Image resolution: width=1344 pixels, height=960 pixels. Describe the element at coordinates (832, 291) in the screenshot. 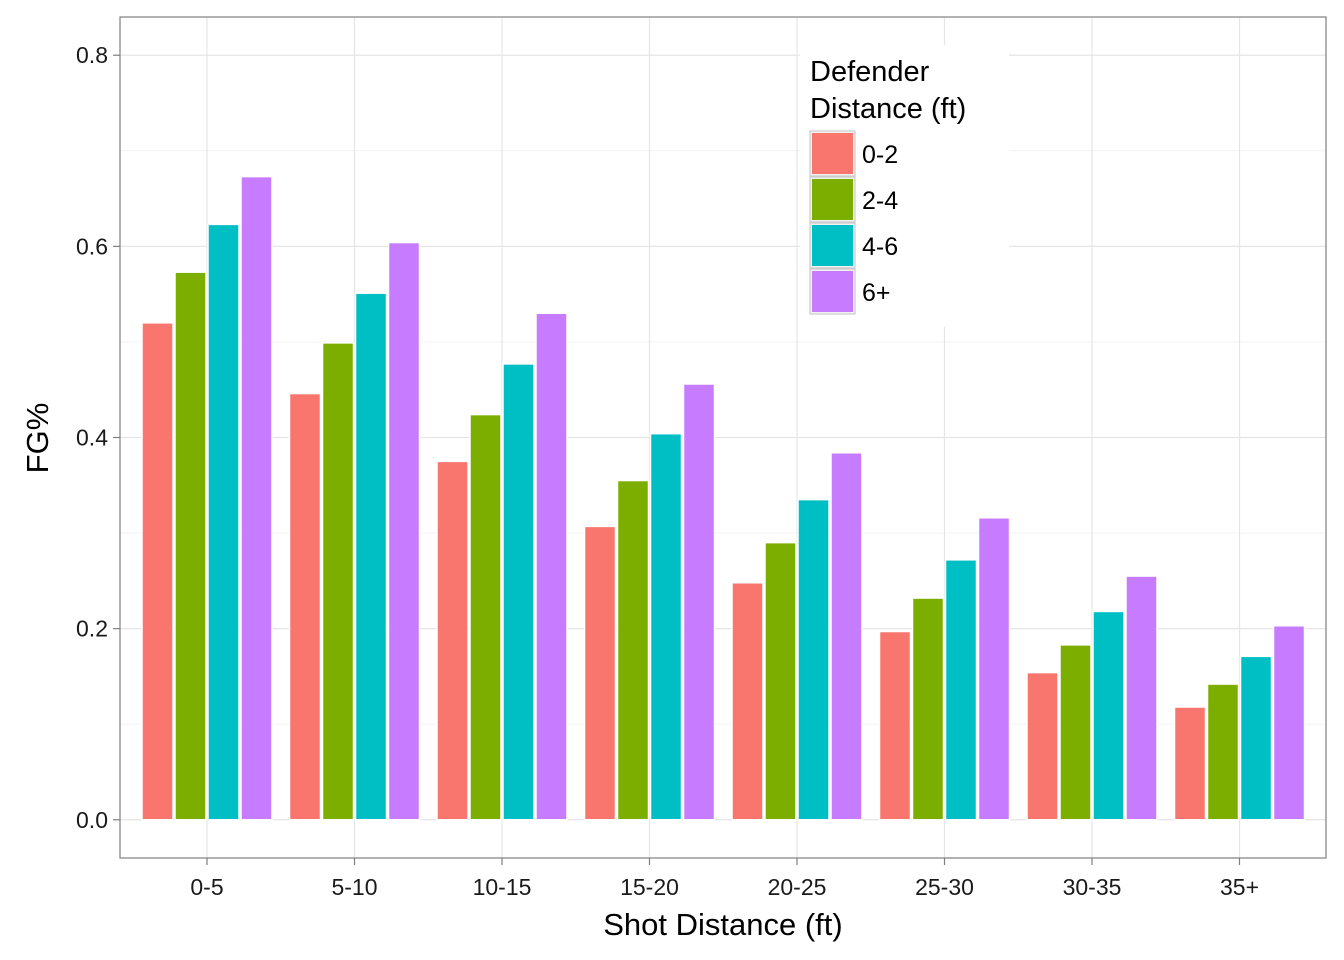

I see `legend-swatch-6+` at that location.